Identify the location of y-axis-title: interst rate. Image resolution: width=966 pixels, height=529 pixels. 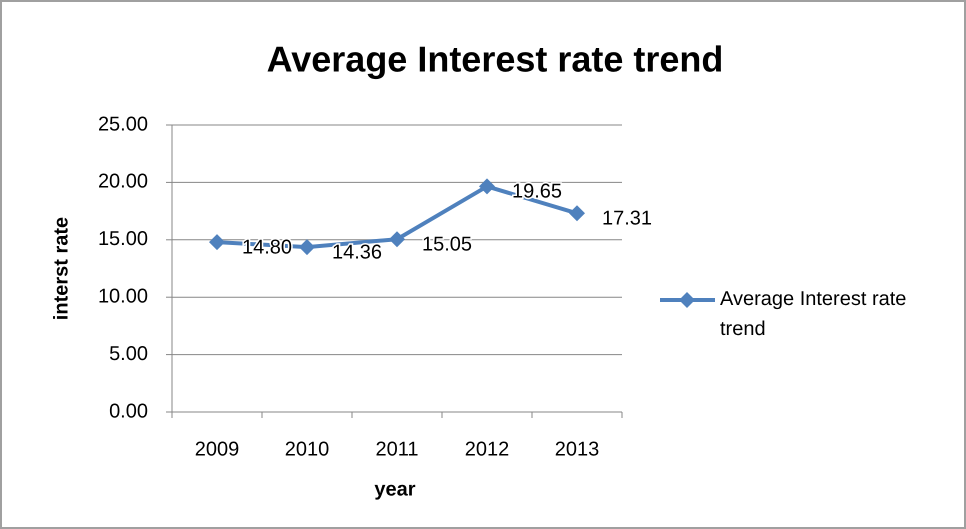
(61, 268).